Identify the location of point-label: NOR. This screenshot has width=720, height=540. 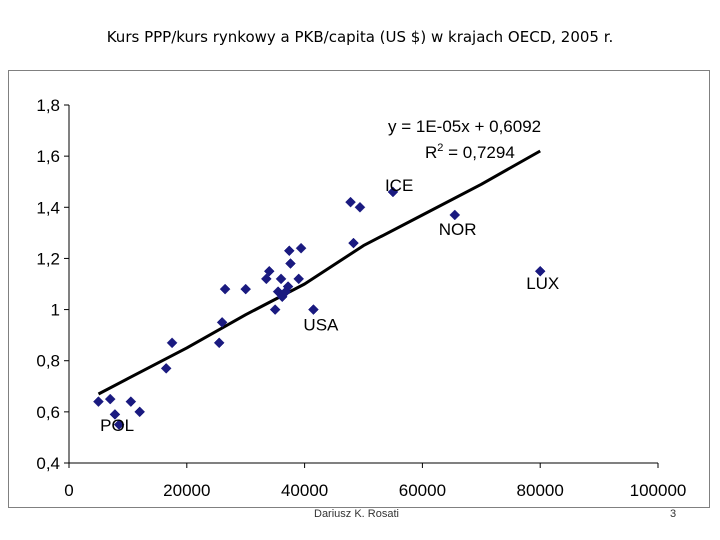
(458, 229).